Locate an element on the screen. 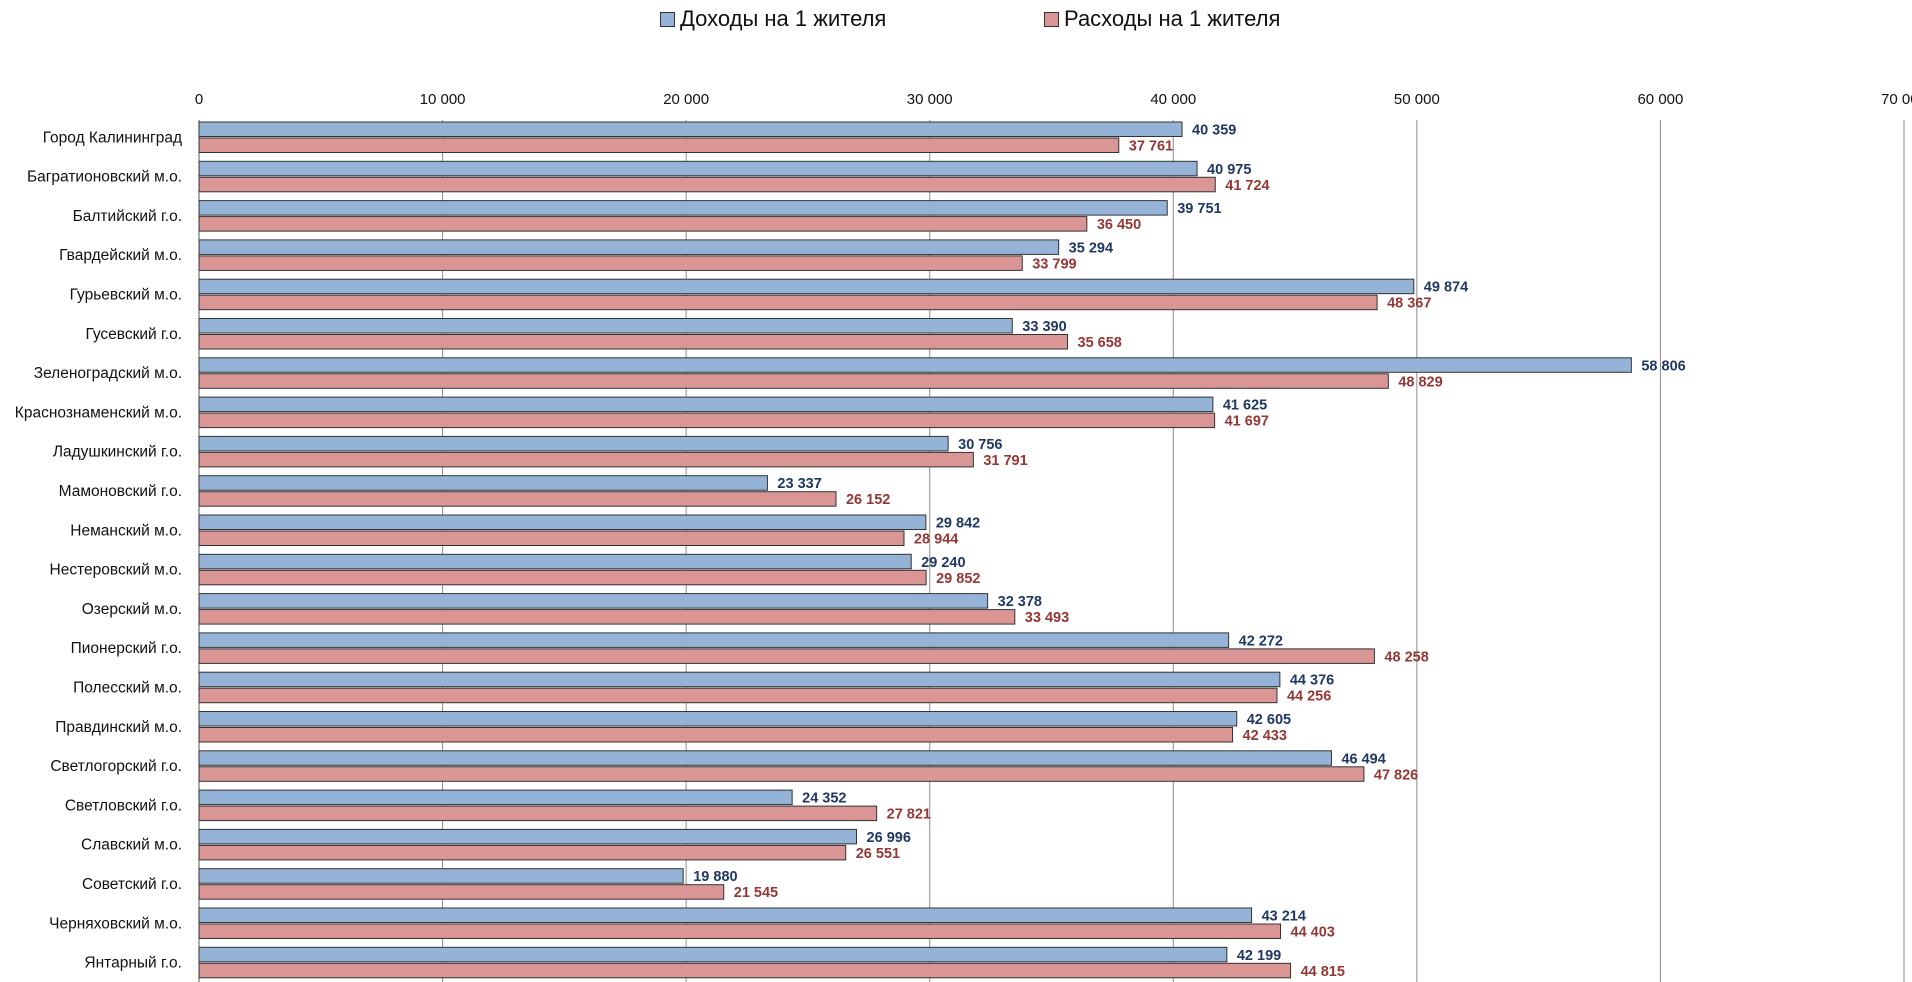 This screenshot has height=982, width=1912. legend-item-income: Доходы на 1 жителя is located at coordinates (773, 19).